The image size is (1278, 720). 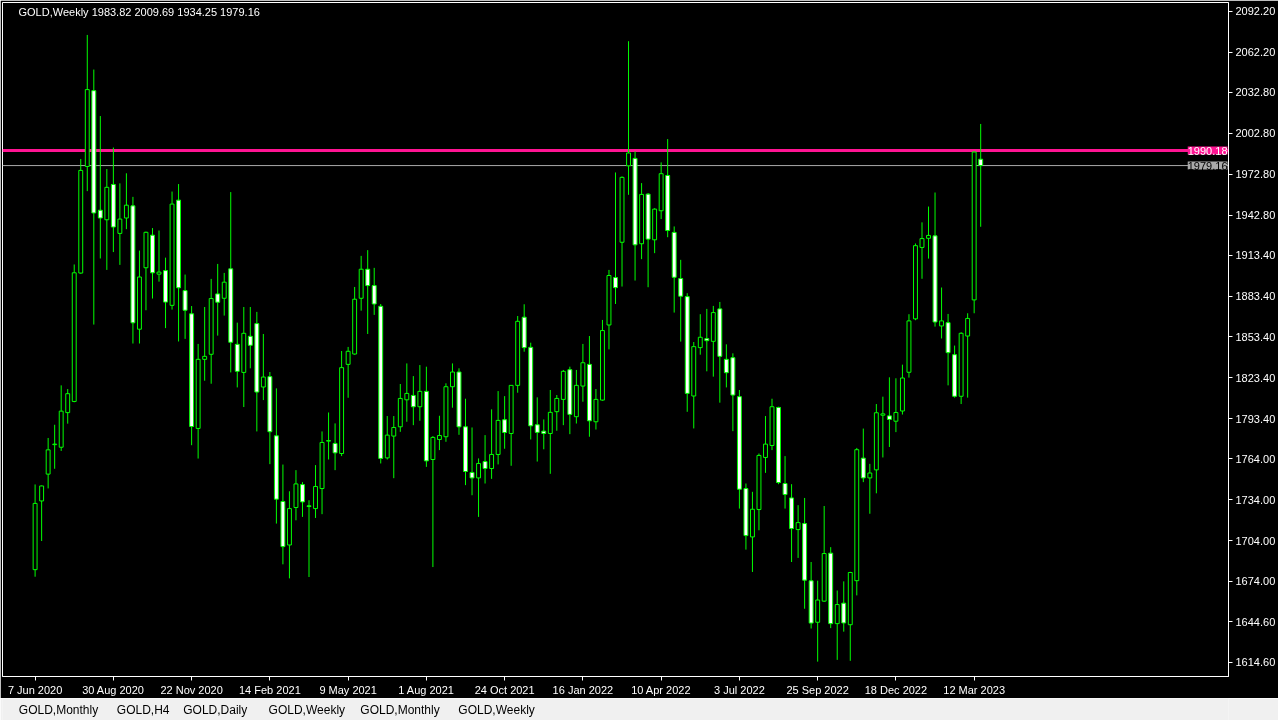 I want to click on x-tick-label: 9 May 2021, so click(x=348, y=689).